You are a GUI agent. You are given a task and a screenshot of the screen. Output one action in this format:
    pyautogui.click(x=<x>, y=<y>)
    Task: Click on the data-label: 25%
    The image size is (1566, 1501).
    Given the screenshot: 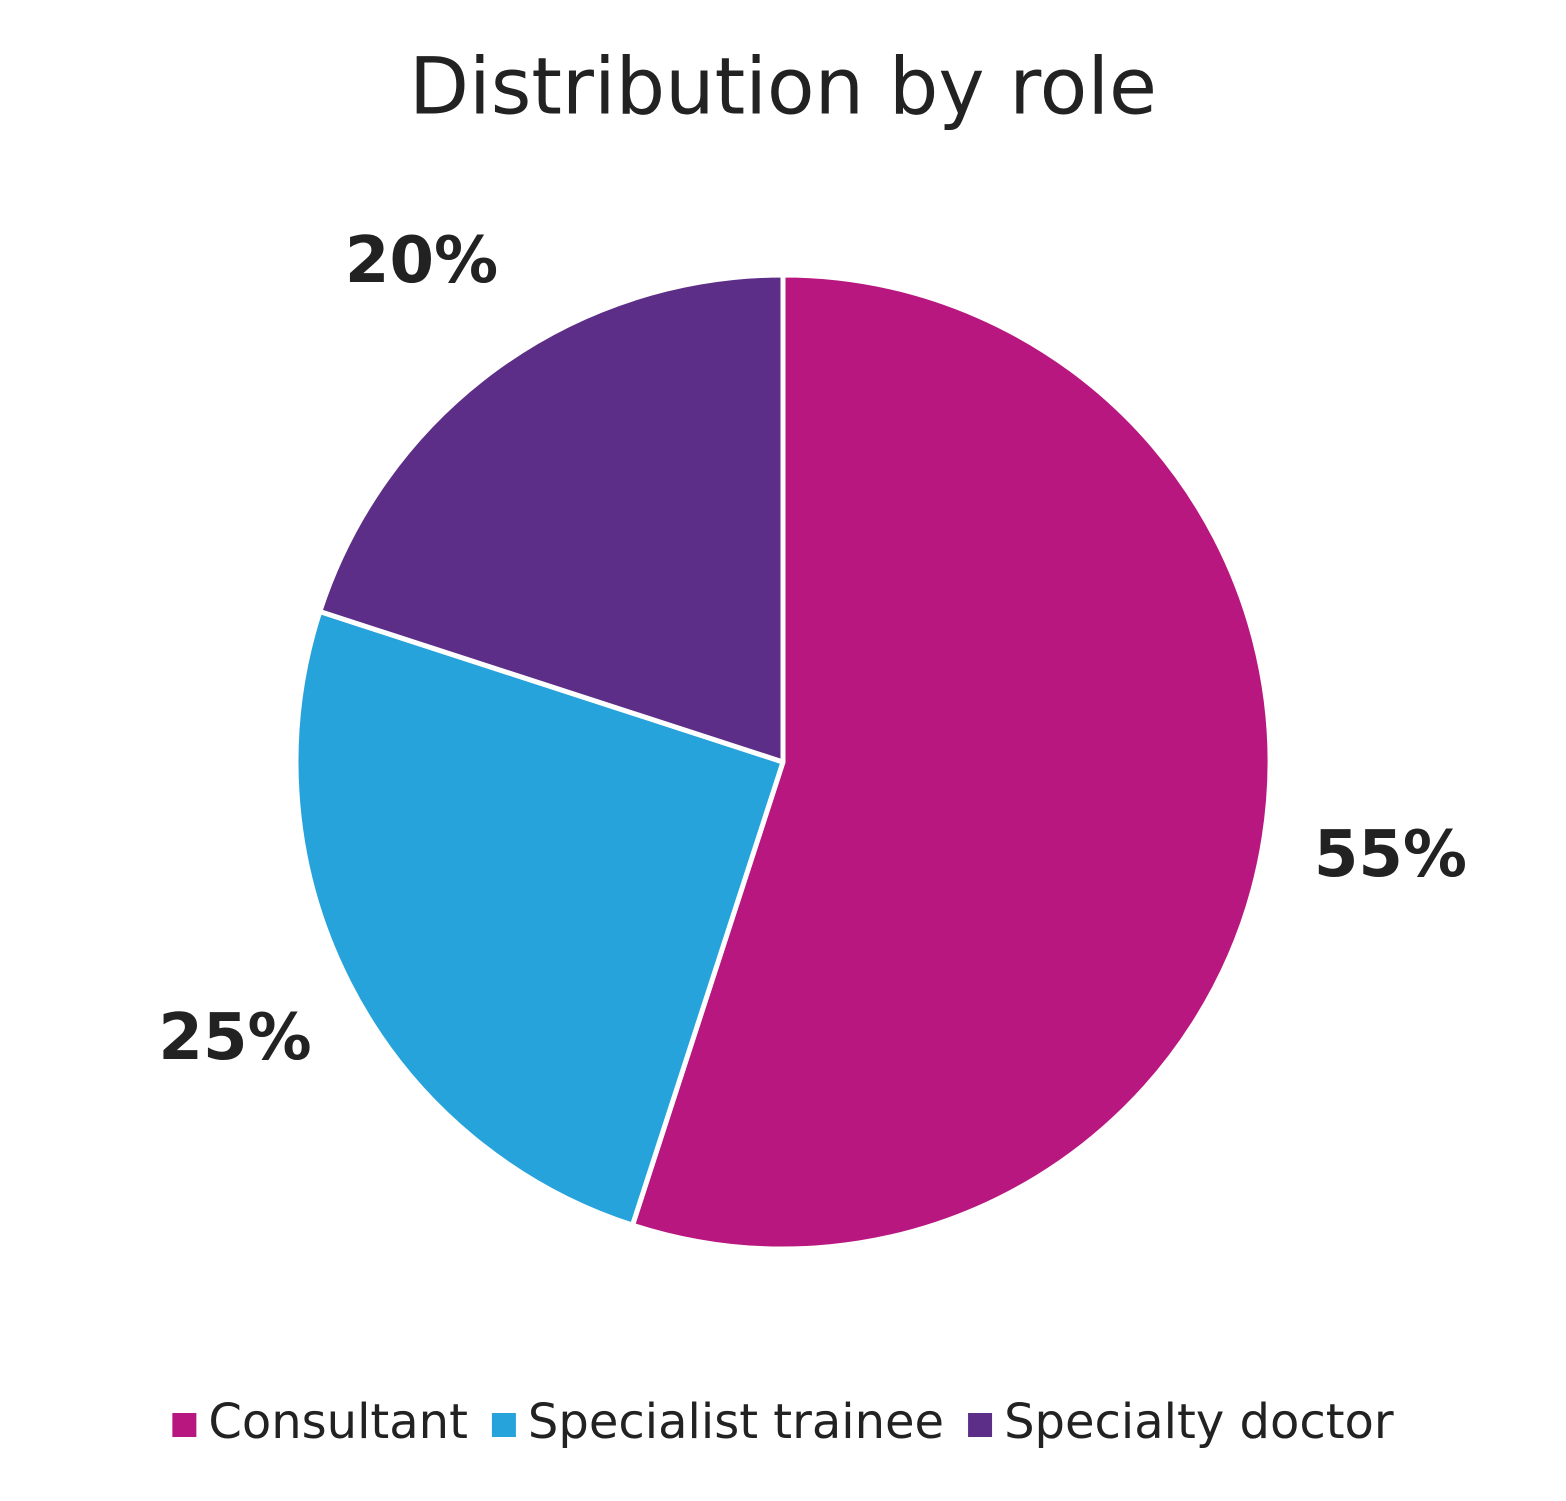 What is the action you would take?
    pyautogui.click(x=234, y=1038)
    